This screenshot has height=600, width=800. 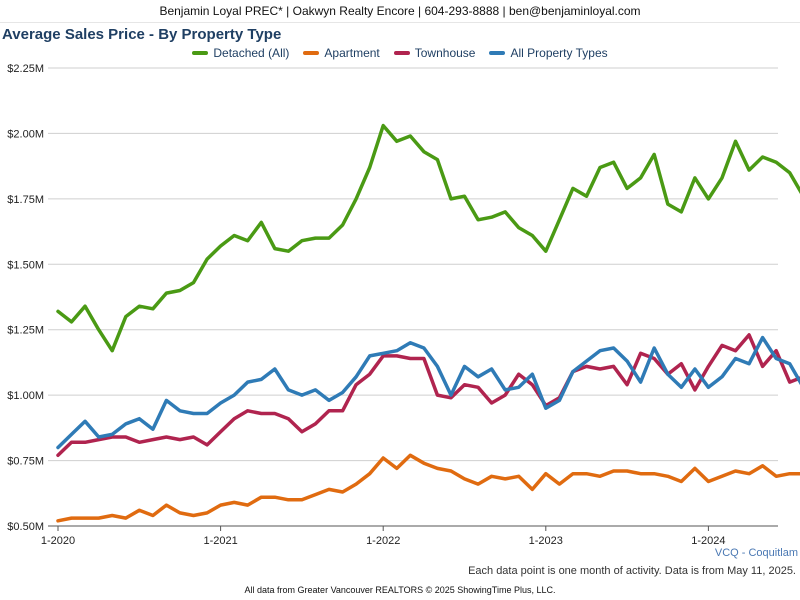 What do you see at coordinates (220, 541) in the screenshot?
I see `x-tick-label: 1-2021` at bounding box center [220, 541].